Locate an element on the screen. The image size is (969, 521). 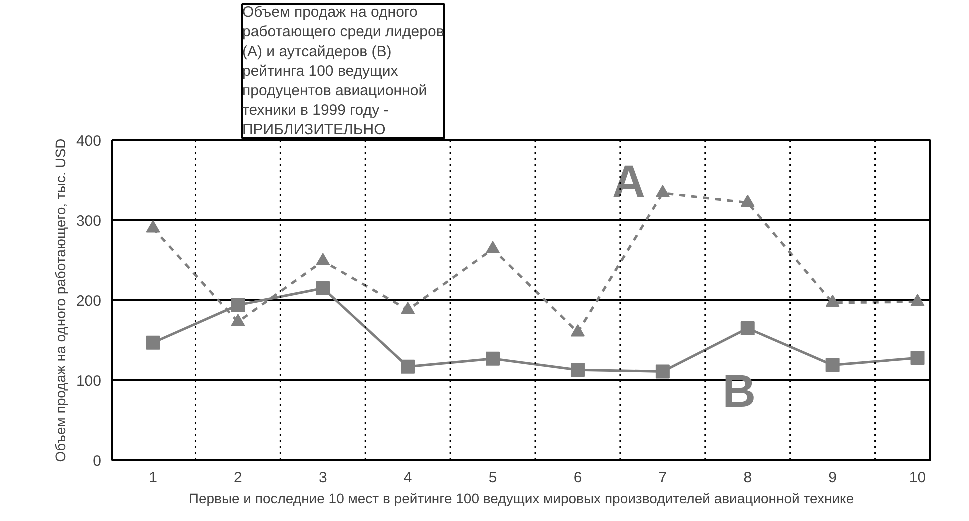
x-tick-label: 8 is located at coordinates (748, 478).